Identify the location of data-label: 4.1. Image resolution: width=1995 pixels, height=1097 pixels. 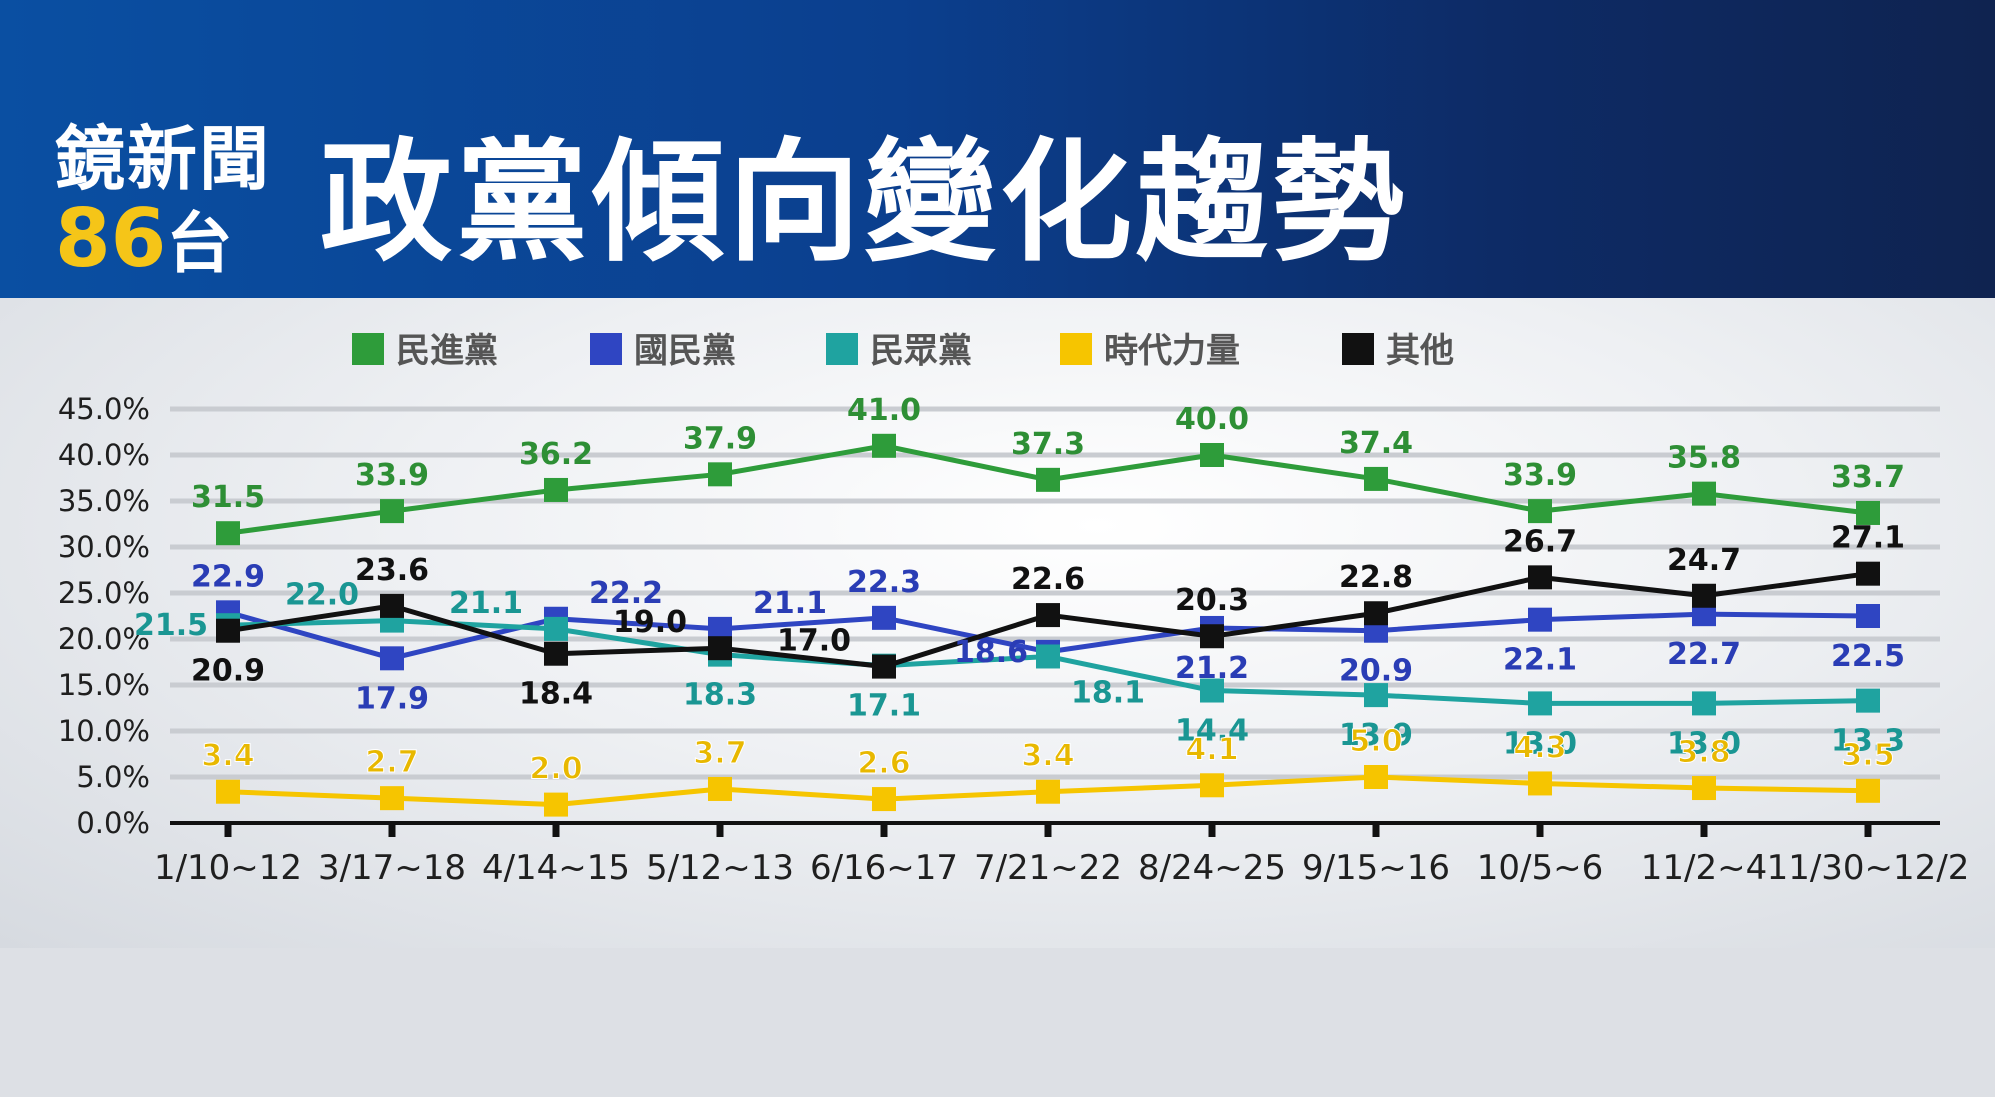
(1211, 749).